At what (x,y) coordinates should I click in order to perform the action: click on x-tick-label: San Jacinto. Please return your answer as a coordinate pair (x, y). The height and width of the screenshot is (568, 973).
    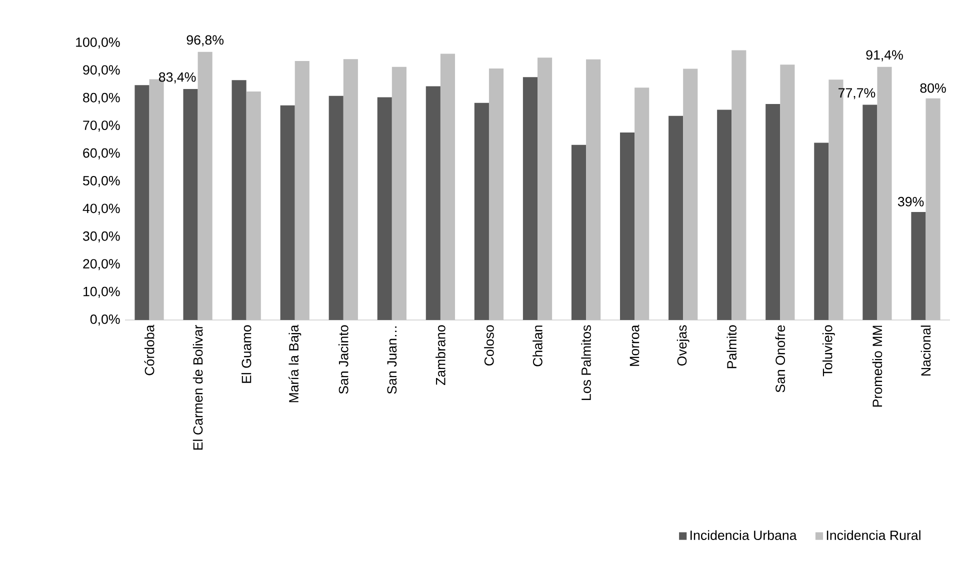
    Looking at the image, I should click on (343, 359).